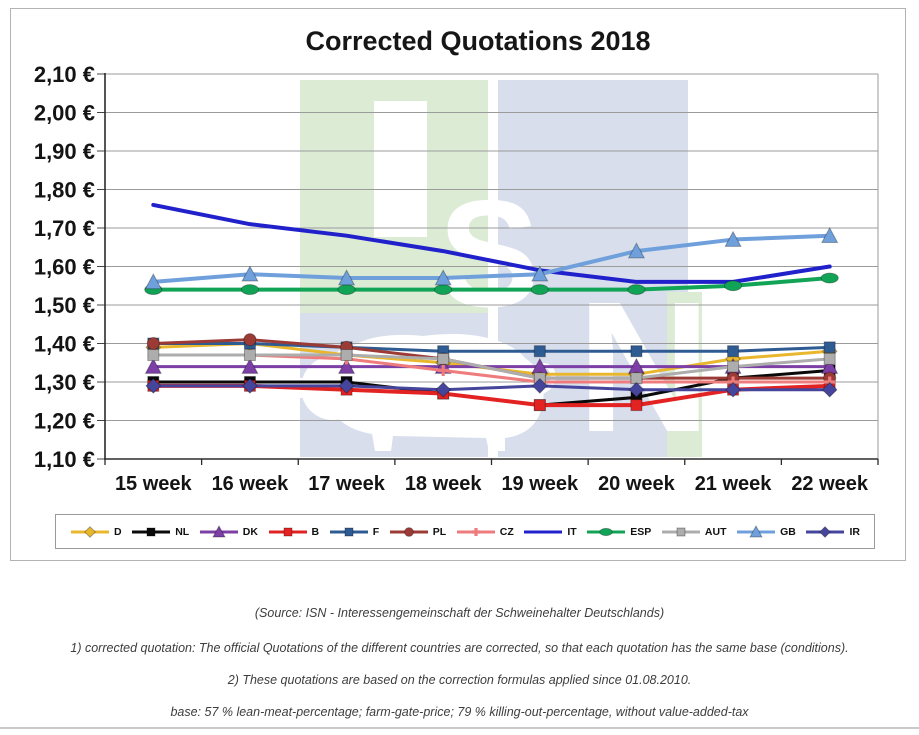  I want to click on legend-label: IR, so click(854, 531).